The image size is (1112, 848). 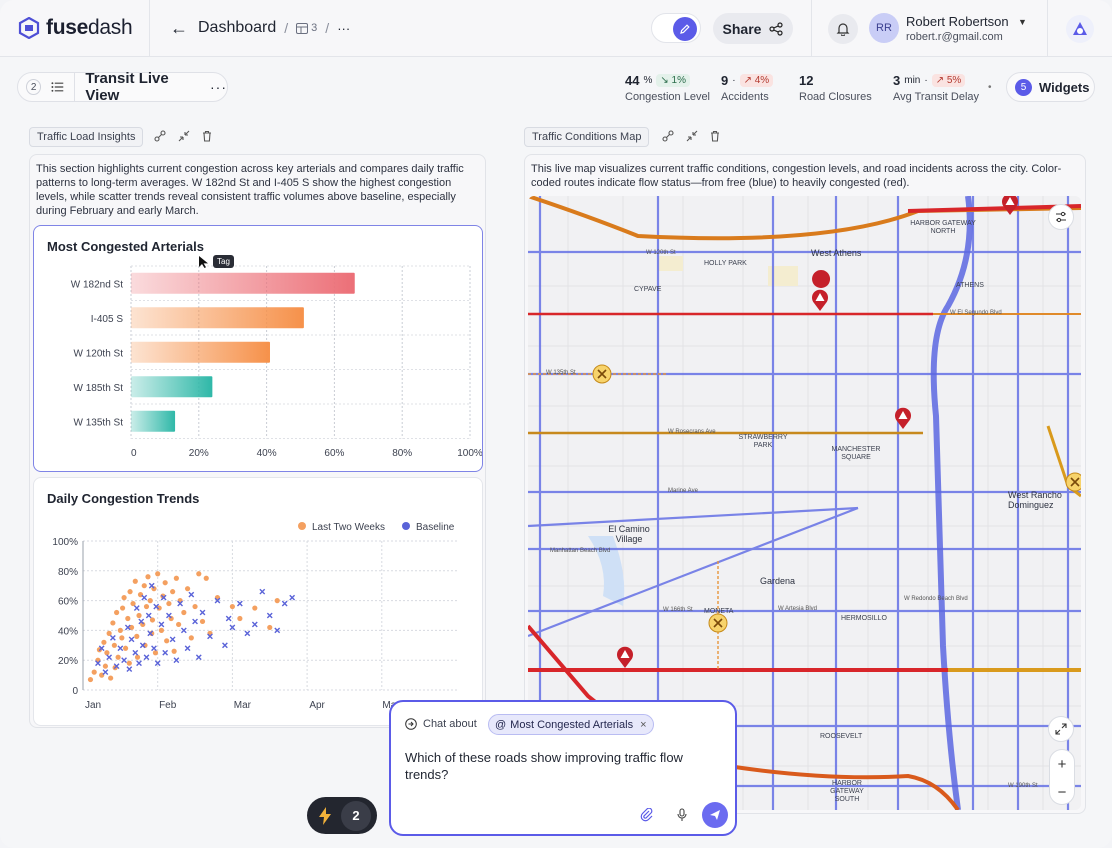 I want to click on x-tick-label: 80%, so click(x=402, y=453).